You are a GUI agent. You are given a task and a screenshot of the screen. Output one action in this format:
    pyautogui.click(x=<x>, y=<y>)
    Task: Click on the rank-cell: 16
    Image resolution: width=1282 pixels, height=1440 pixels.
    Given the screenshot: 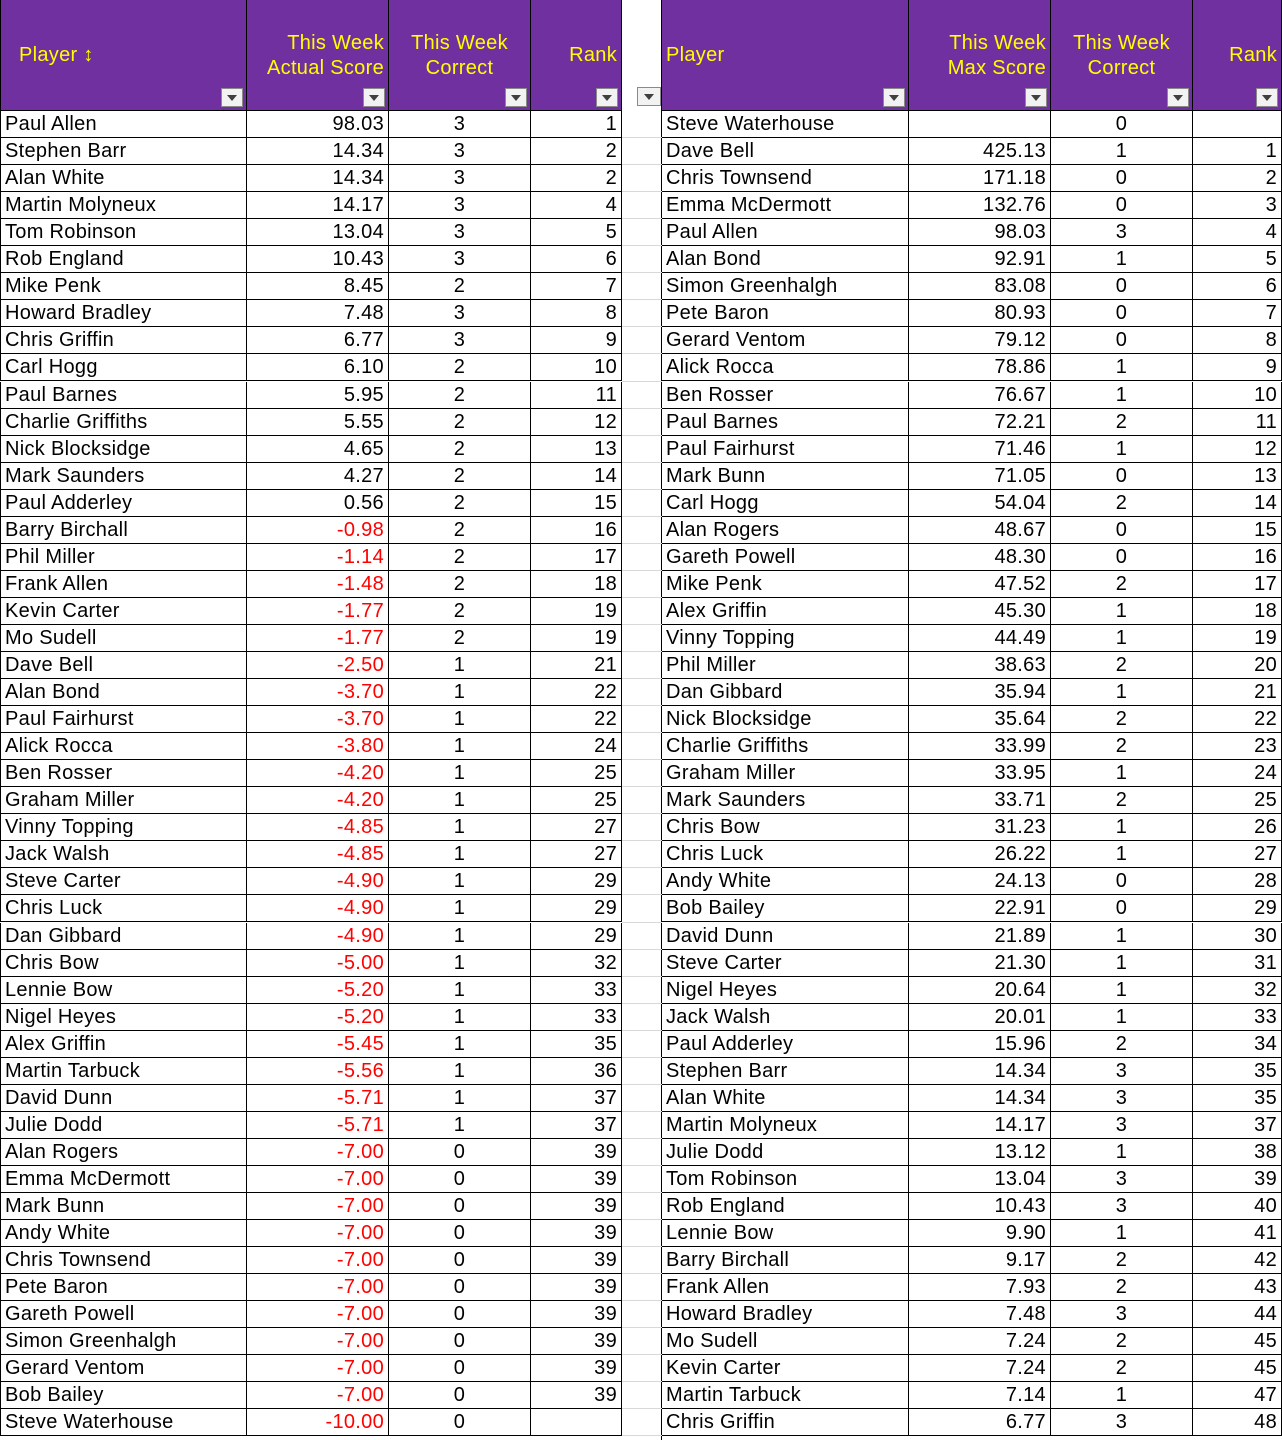 What is the action you would take?
    pyautogui.click(x=576, y=530)
    